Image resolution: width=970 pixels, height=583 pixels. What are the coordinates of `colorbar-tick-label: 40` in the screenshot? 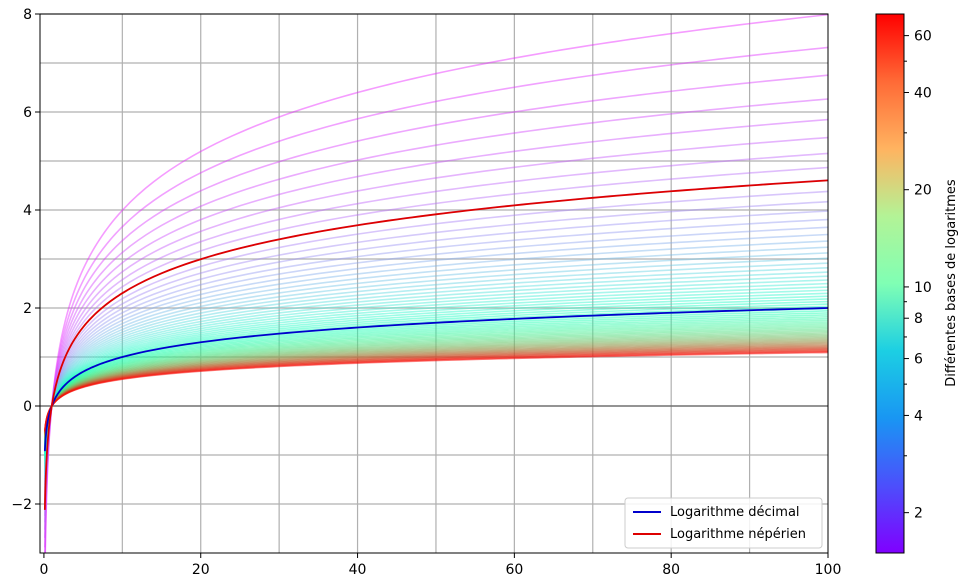 It's located at (923, 93).